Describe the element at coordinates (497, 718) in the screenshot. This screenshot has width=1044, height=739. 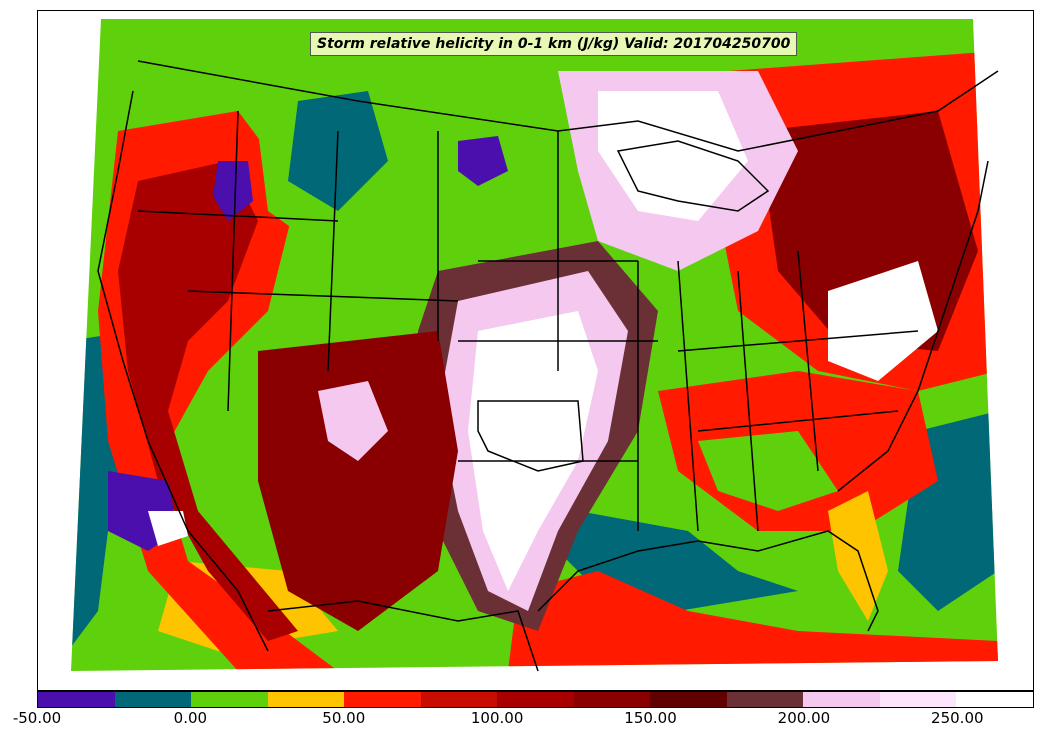
I see `colorbar-tick-label: 100.00` at that location.